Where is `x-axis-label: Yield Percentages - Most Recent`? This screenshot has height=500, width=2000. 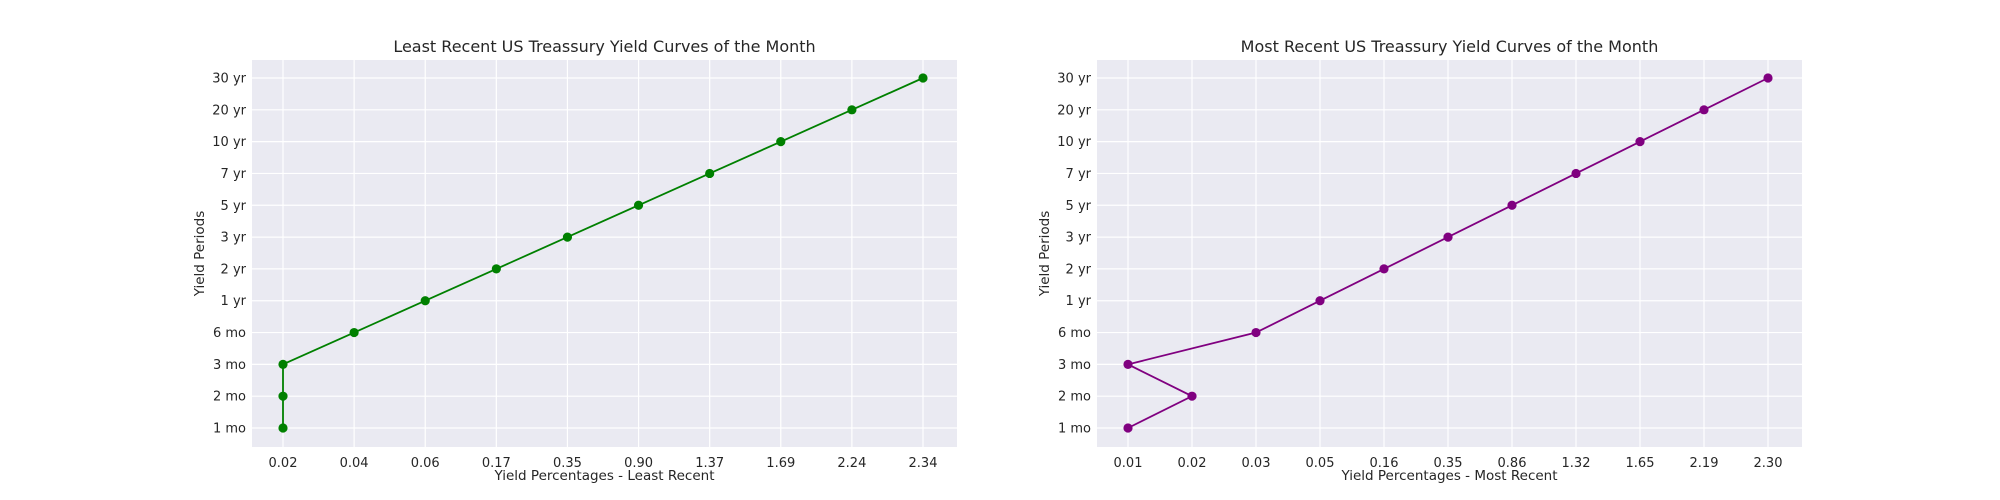
x-axis-label: Yield Percentages - Most Recent is located at coordinates (1448, 476).